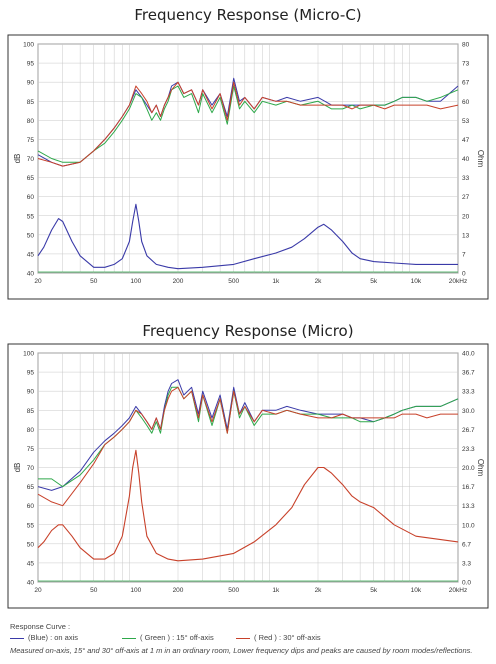 Image resolution: width=496 pixels, height=664 pixels. Describe the element at coordinates (466, 140) in the screenshot. I see `y2-tick-label: 47` at that location.